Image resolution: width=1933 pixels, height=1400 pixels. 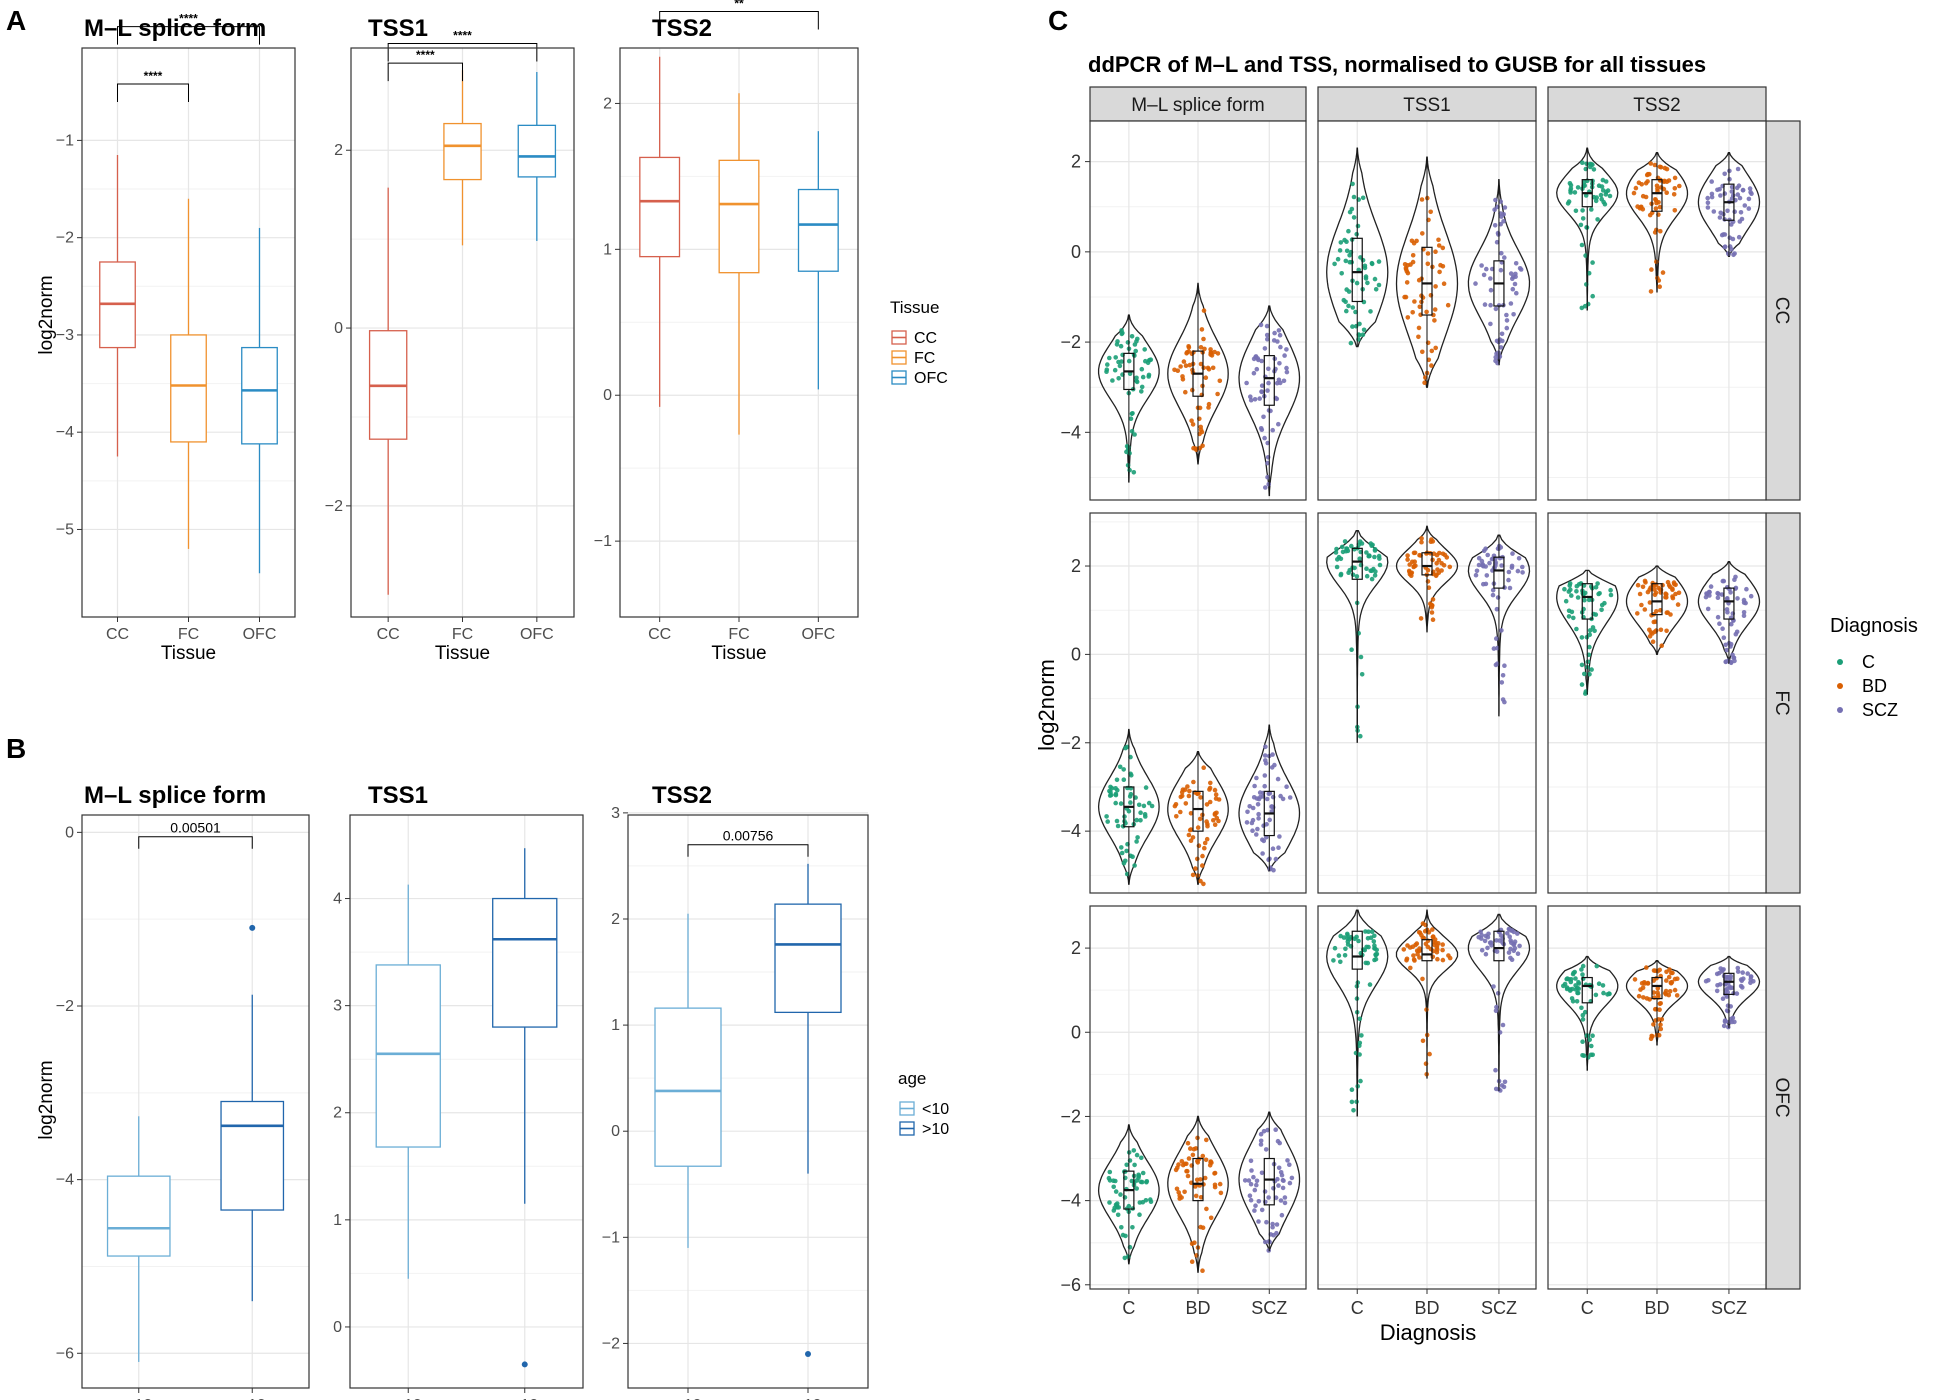 I want to click on x-tick-label: <10, so click(x=408, y=1398).